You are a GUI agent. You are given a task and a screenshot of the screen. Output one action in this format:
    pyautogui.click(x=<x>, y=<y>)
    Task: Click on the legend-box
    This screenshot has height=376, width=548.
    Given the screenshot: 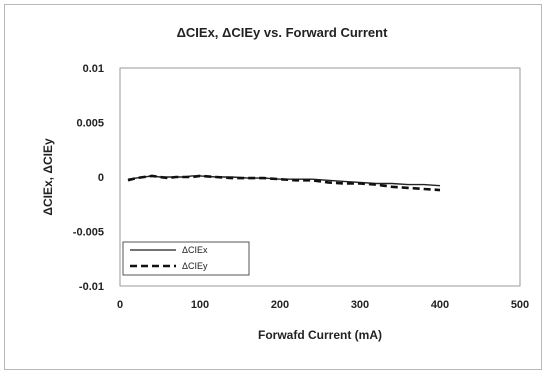 What is the action you would take?
    pyautogui.click(x=186, y=258)
    